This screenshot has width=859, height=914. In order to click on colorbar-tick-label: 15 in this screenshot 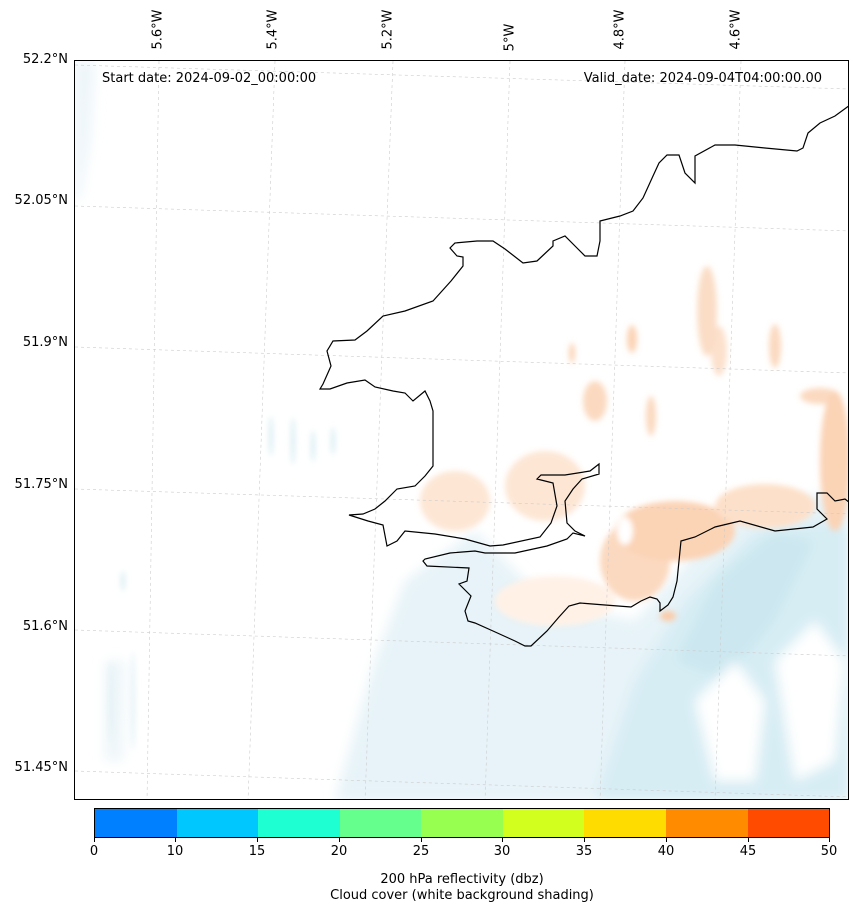, I will do `click(257, 851)`.